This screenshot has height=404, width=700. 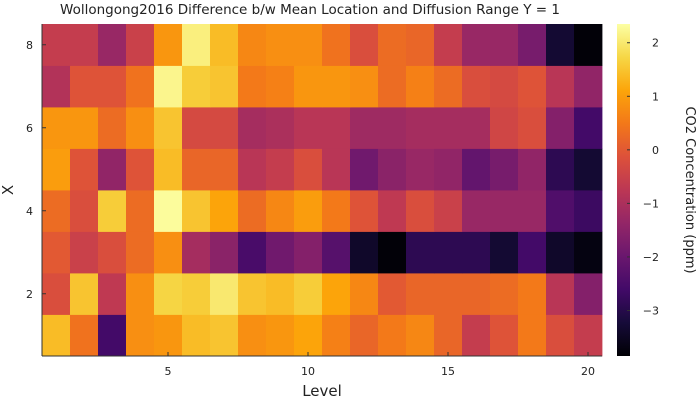 I want to click on colorbar-label: CO2 Concentration (ppm), so click(x=689, y=189).